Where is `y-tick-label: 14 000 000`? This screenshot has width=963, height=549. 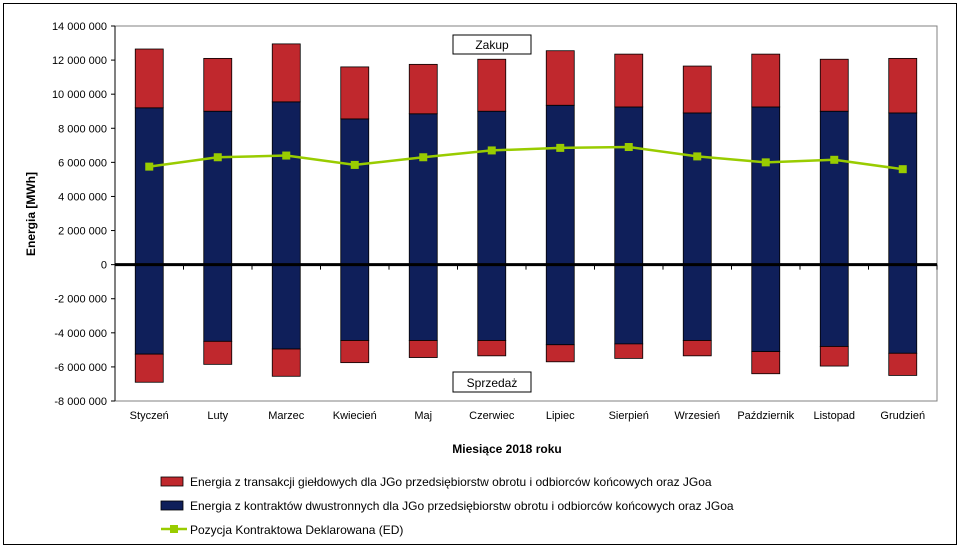 y-tick-label: 14 000 000 is located at coordinates (79, 27).